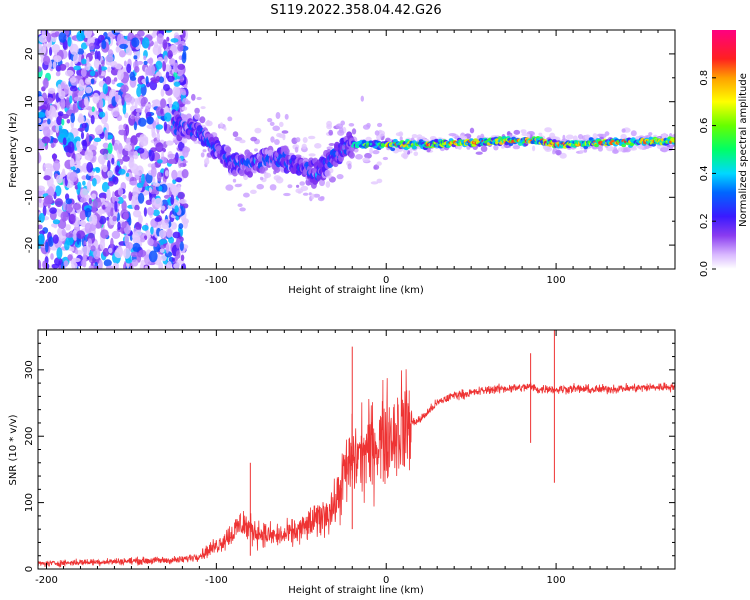  I want to click on colorbar, so click(724, 149).